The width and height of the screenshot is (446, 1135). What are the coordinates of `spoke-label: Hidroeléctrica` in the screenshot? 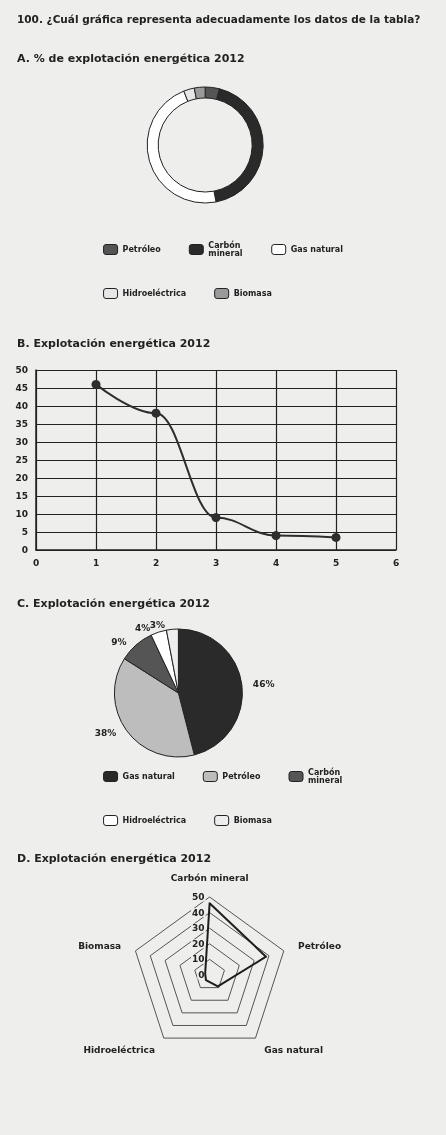 It's located at (119, 1050).